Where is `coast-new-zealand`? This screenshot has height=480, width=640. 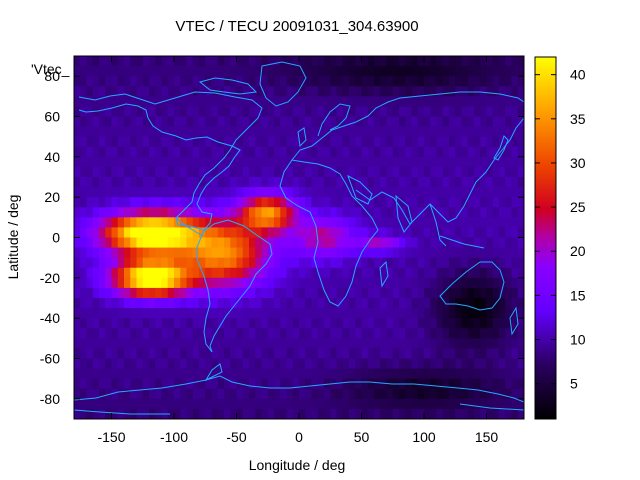
coast-new-zealand is located at coordinates (514, 321).